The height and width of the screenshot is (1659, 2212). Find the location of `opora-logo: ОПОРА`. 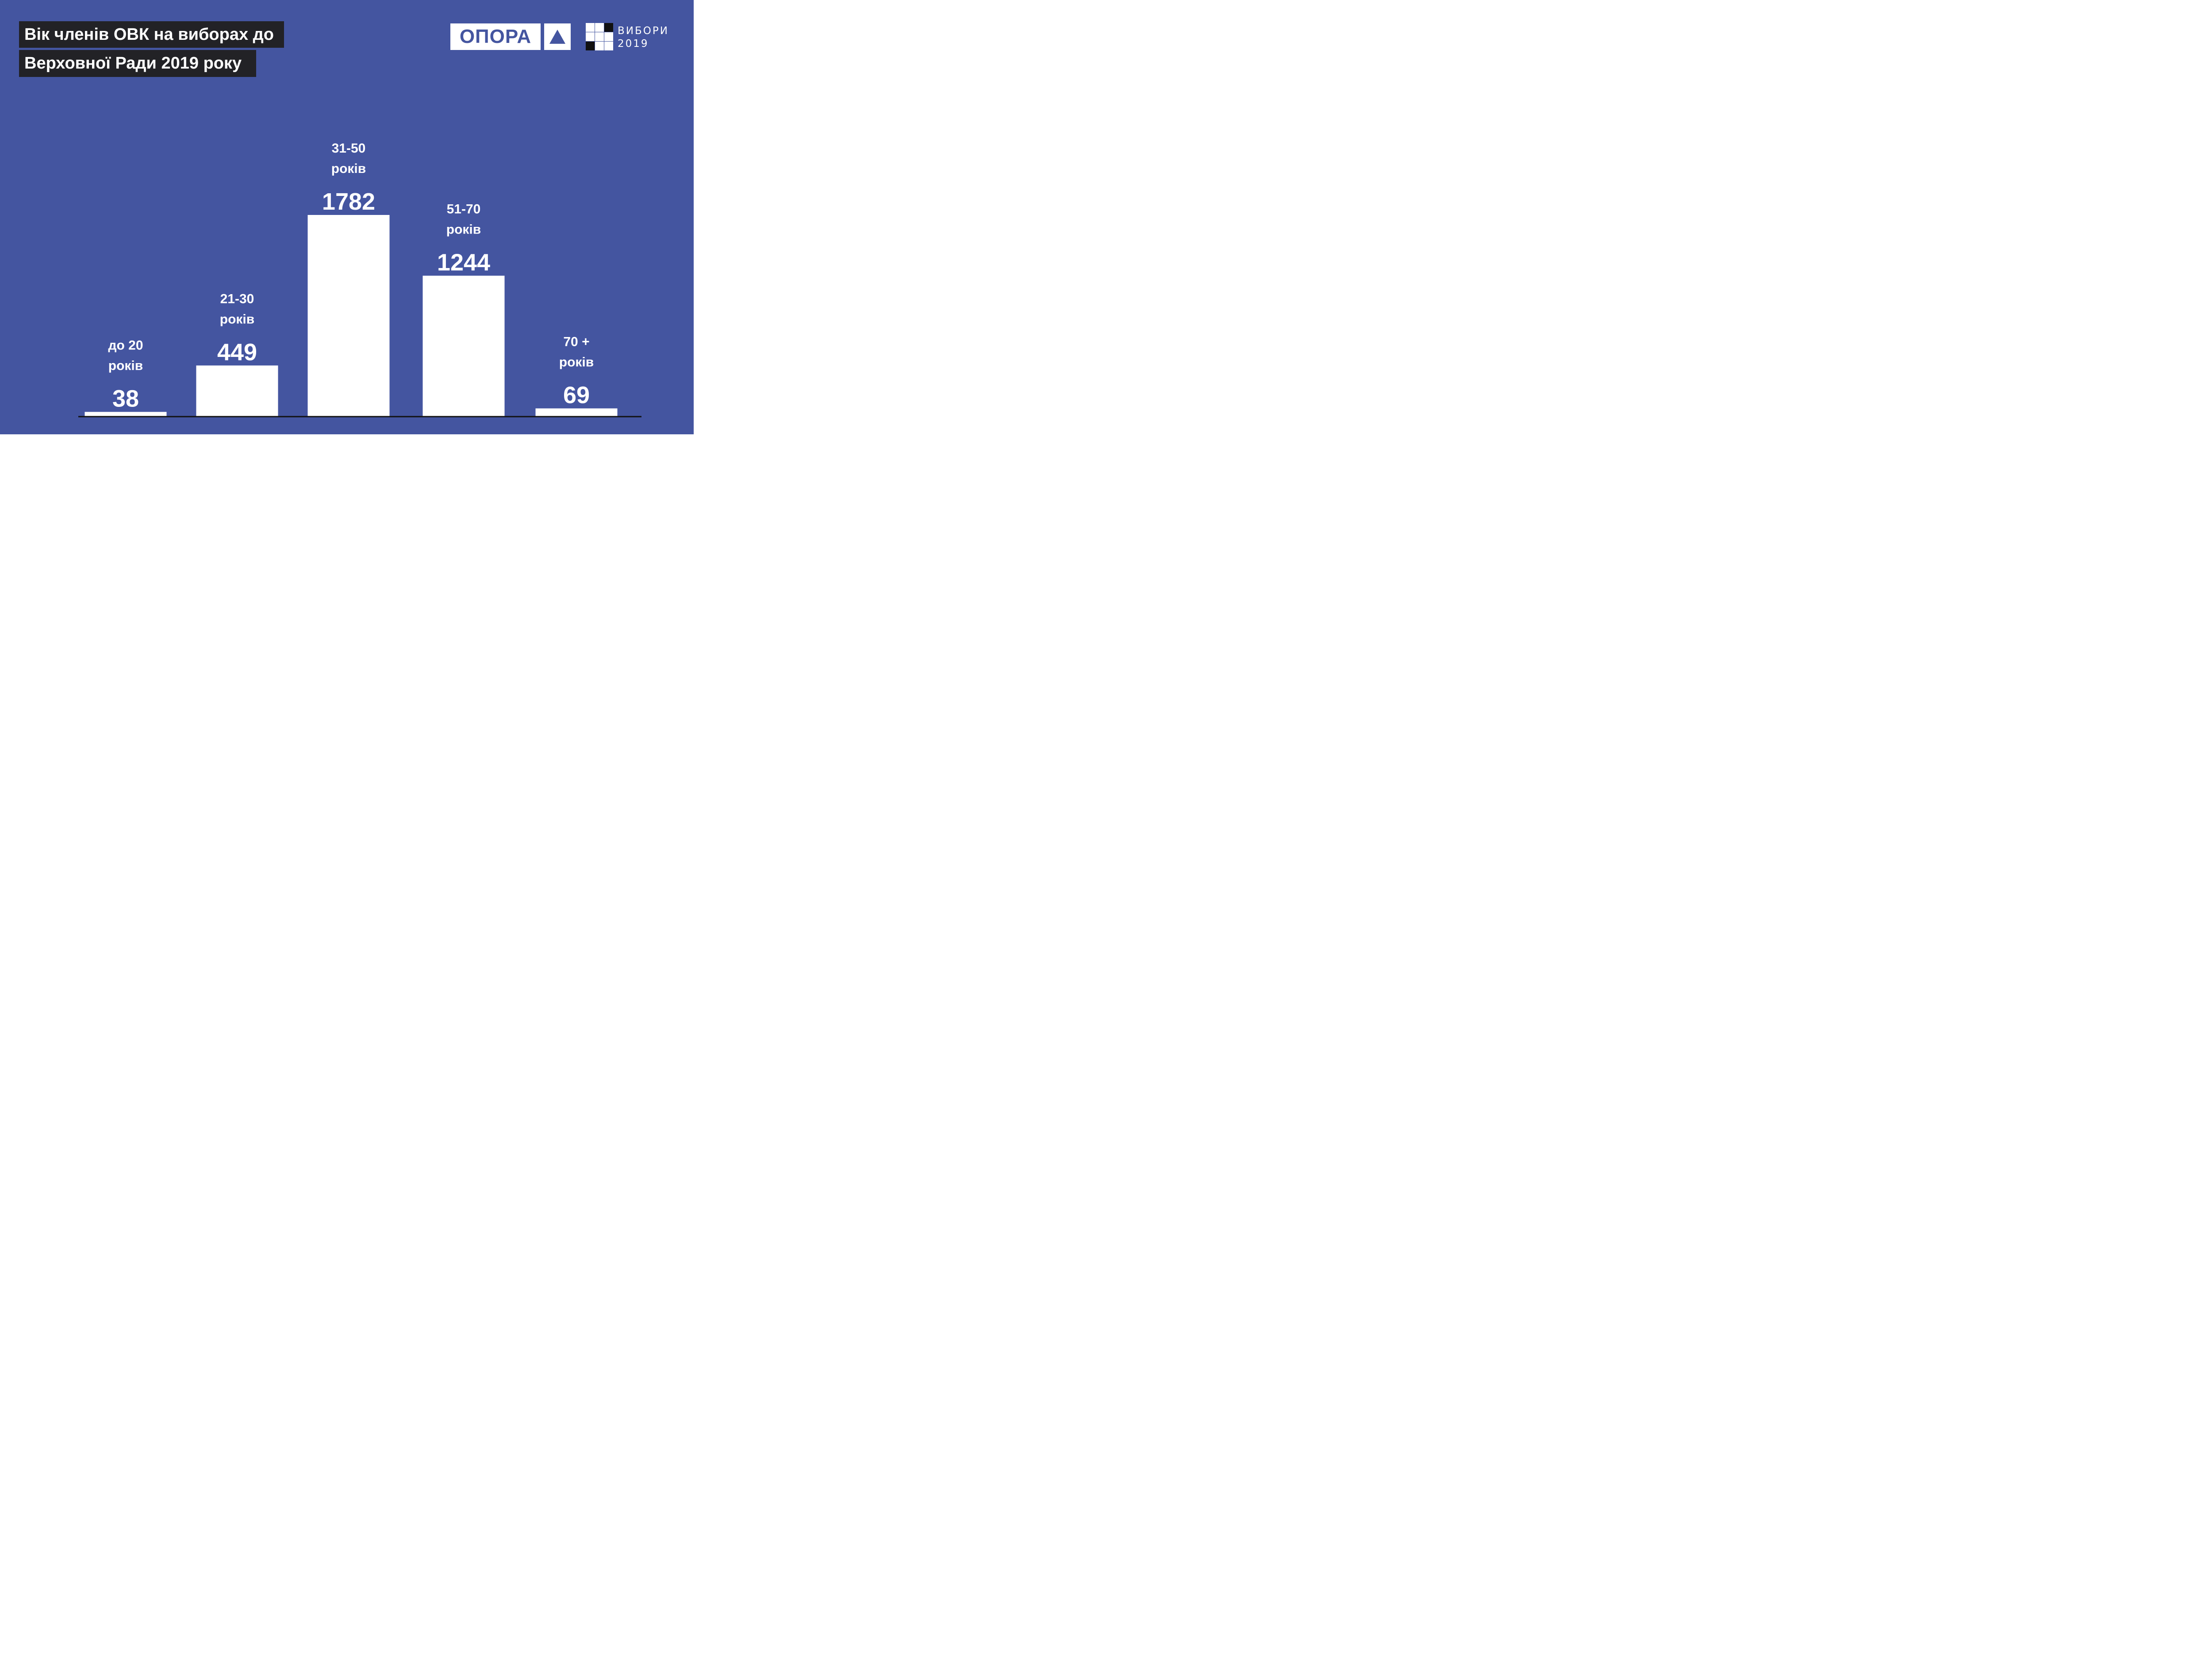

opora-logo: ОПОРА is located at coordinates (511, 36).